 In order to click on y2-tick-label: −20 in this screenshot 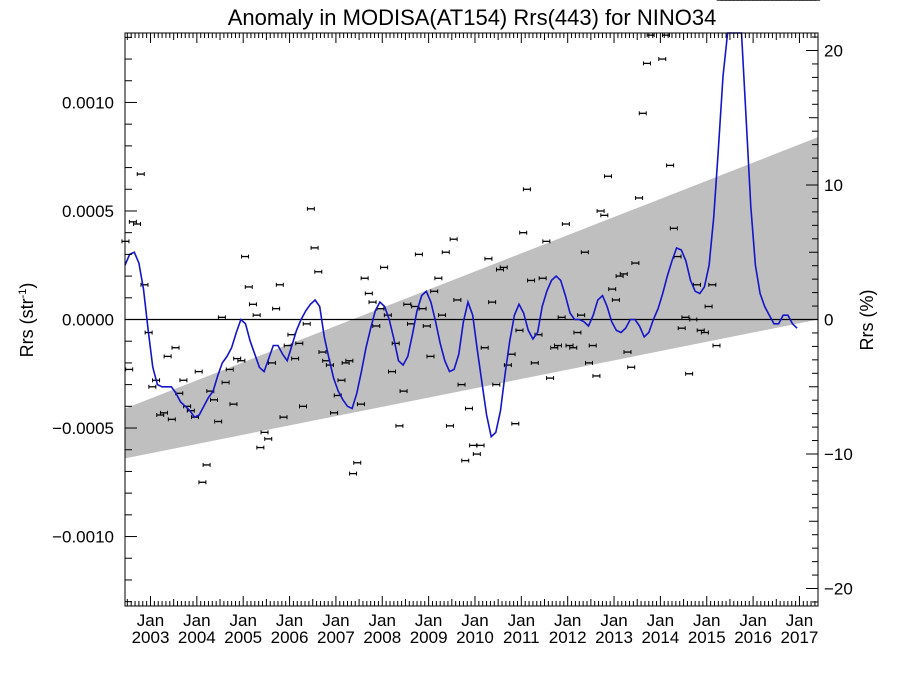, I will do `click(838, 589)`.